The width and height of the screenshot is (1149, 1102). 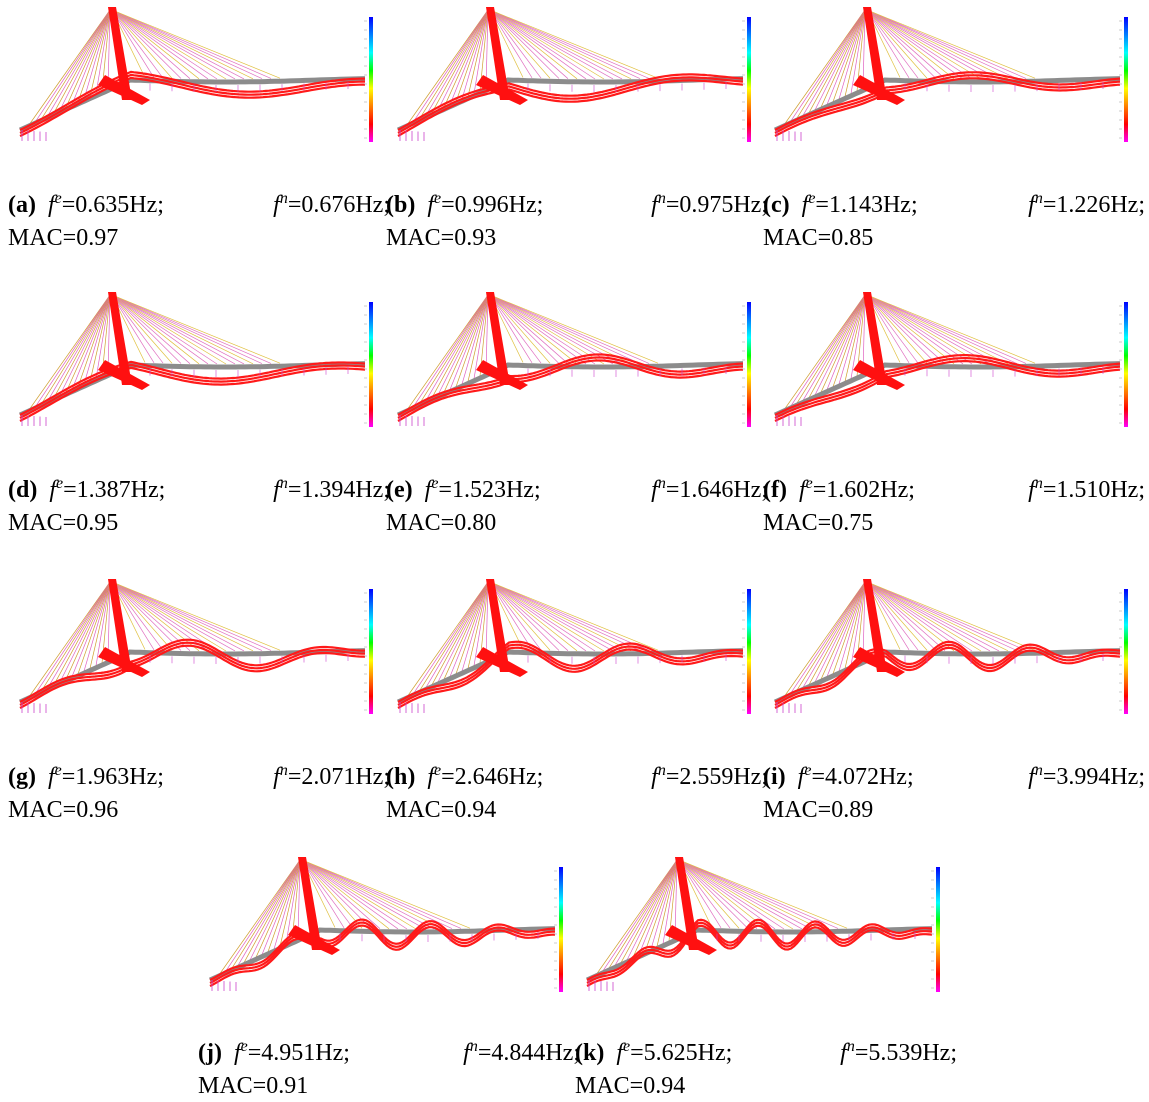 What do you see at coordinates (947, 389) in the screenshot?
I see `undeformed-deck` at bounding box center [947, 389].